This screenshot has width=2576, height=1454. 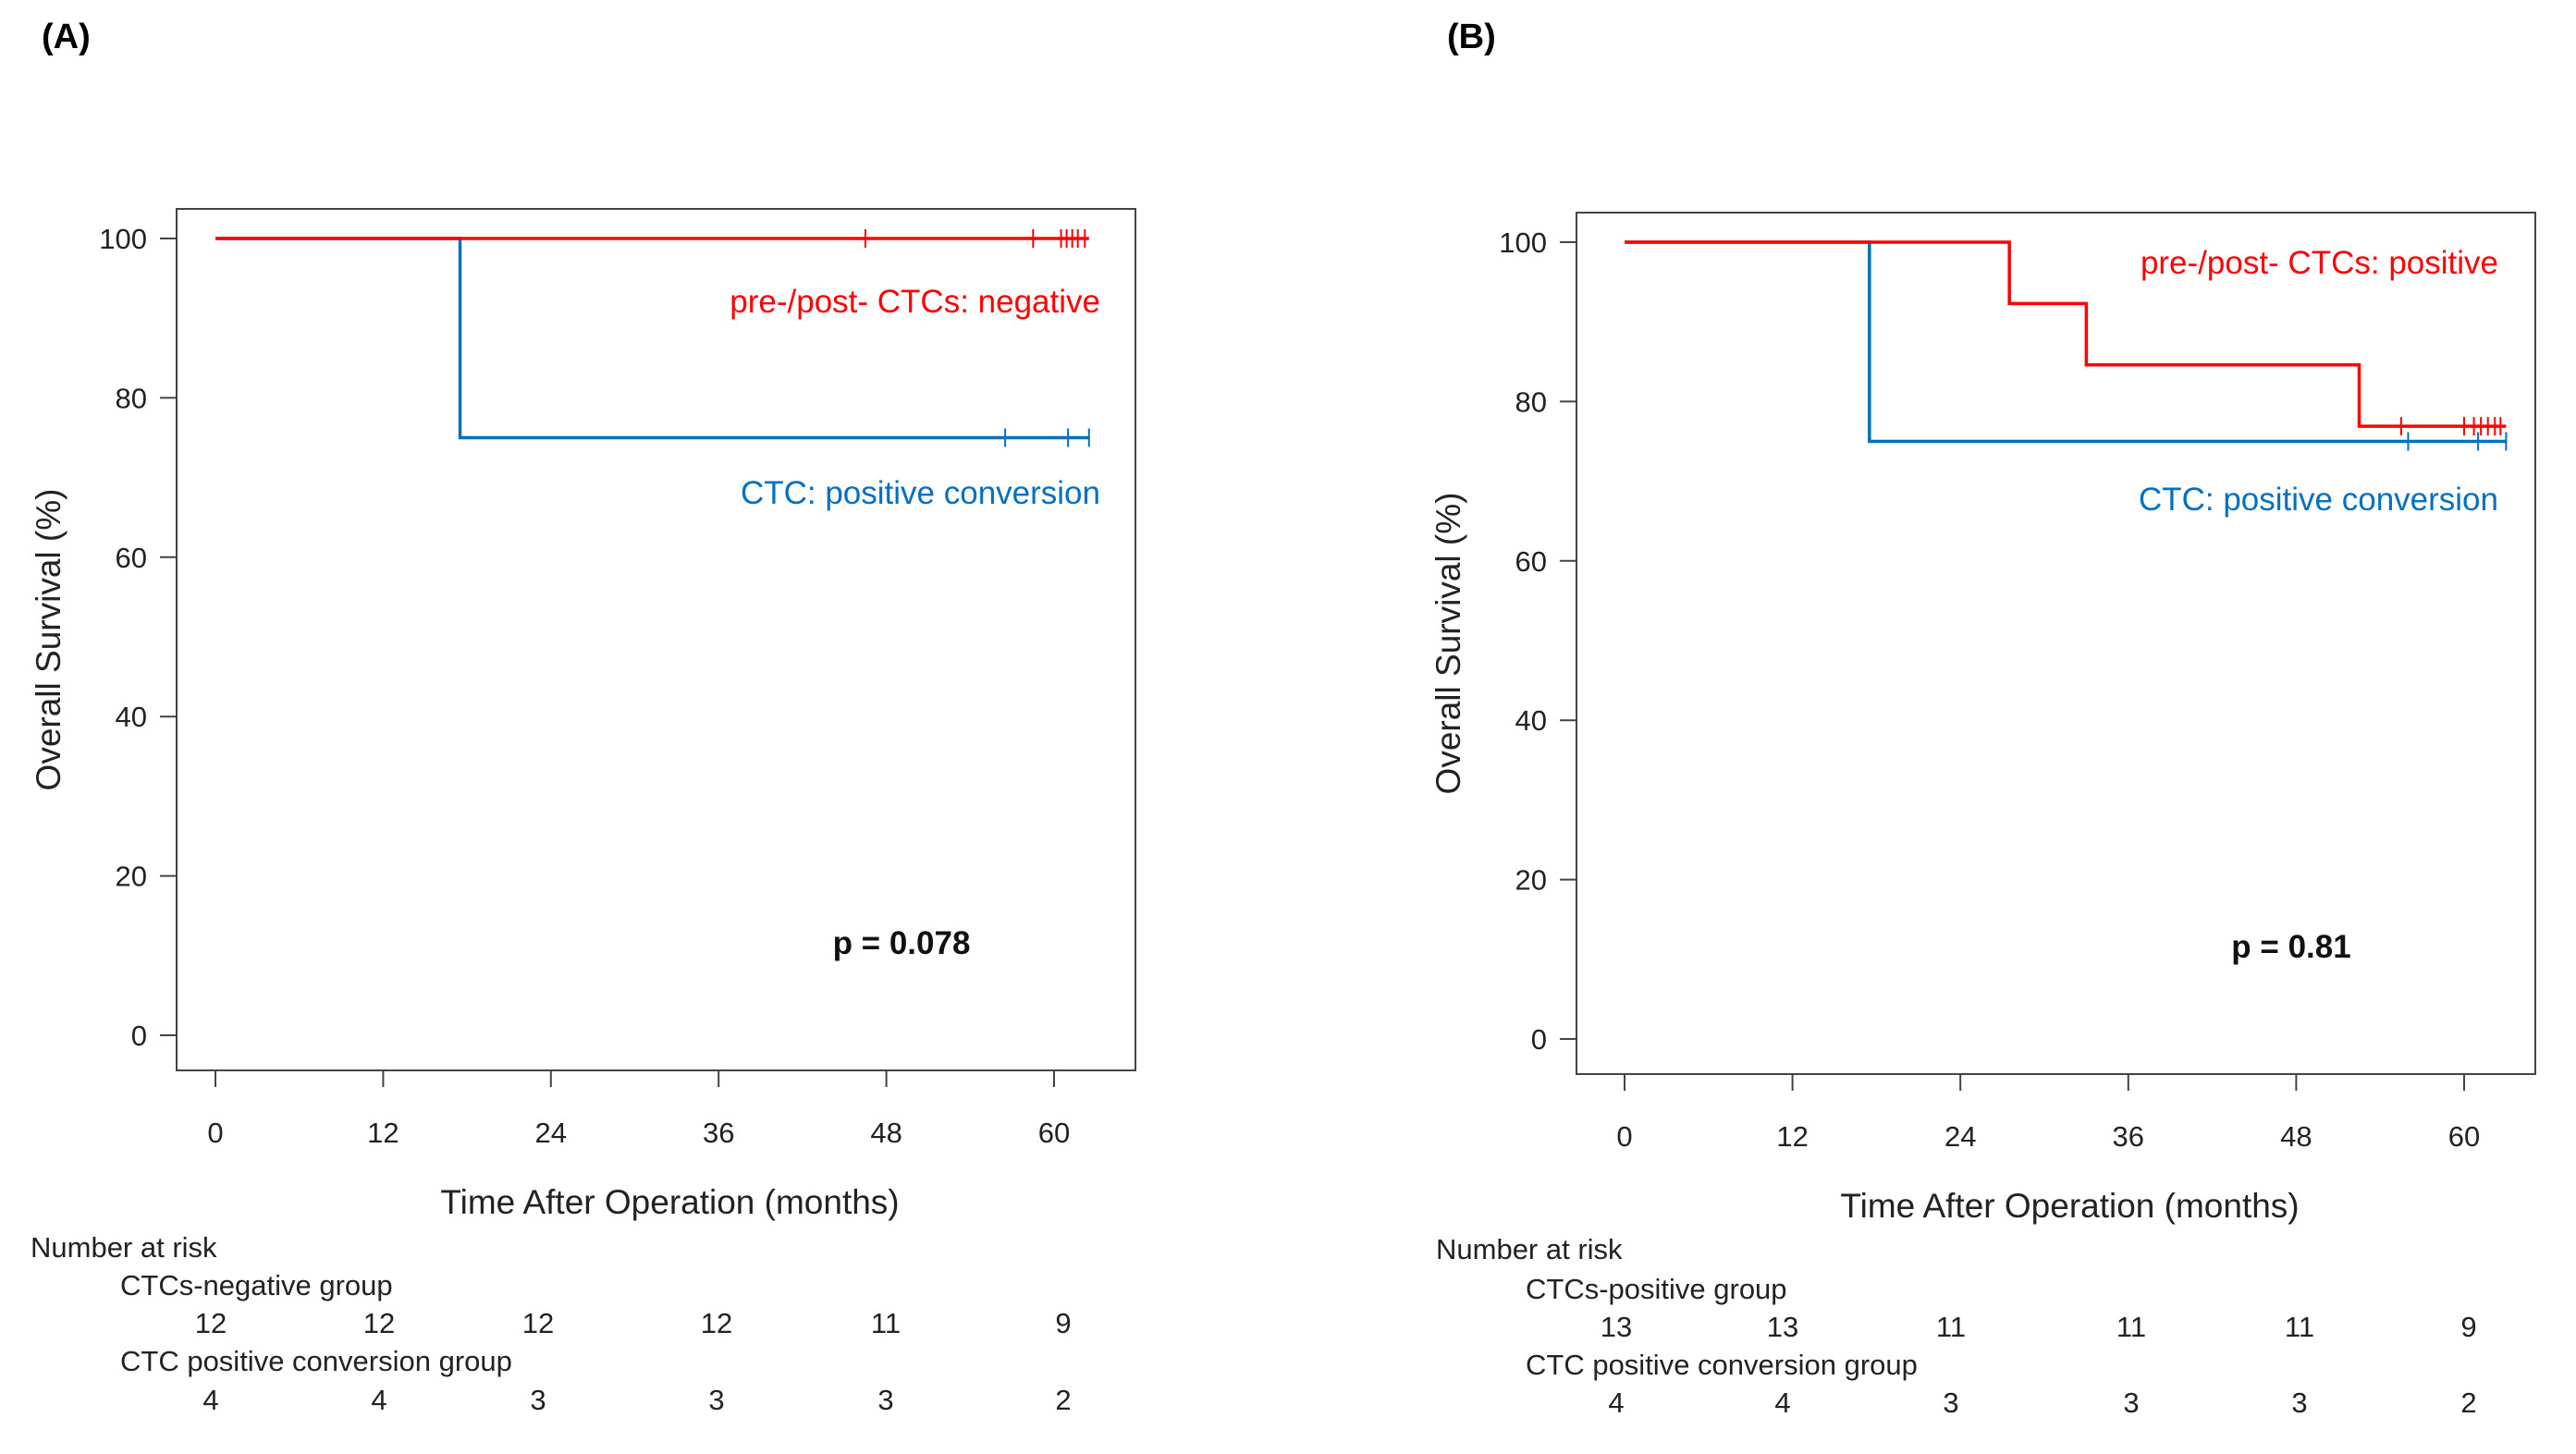 I want to click on p-value: p = 0.078, so click(x=902, y=943).